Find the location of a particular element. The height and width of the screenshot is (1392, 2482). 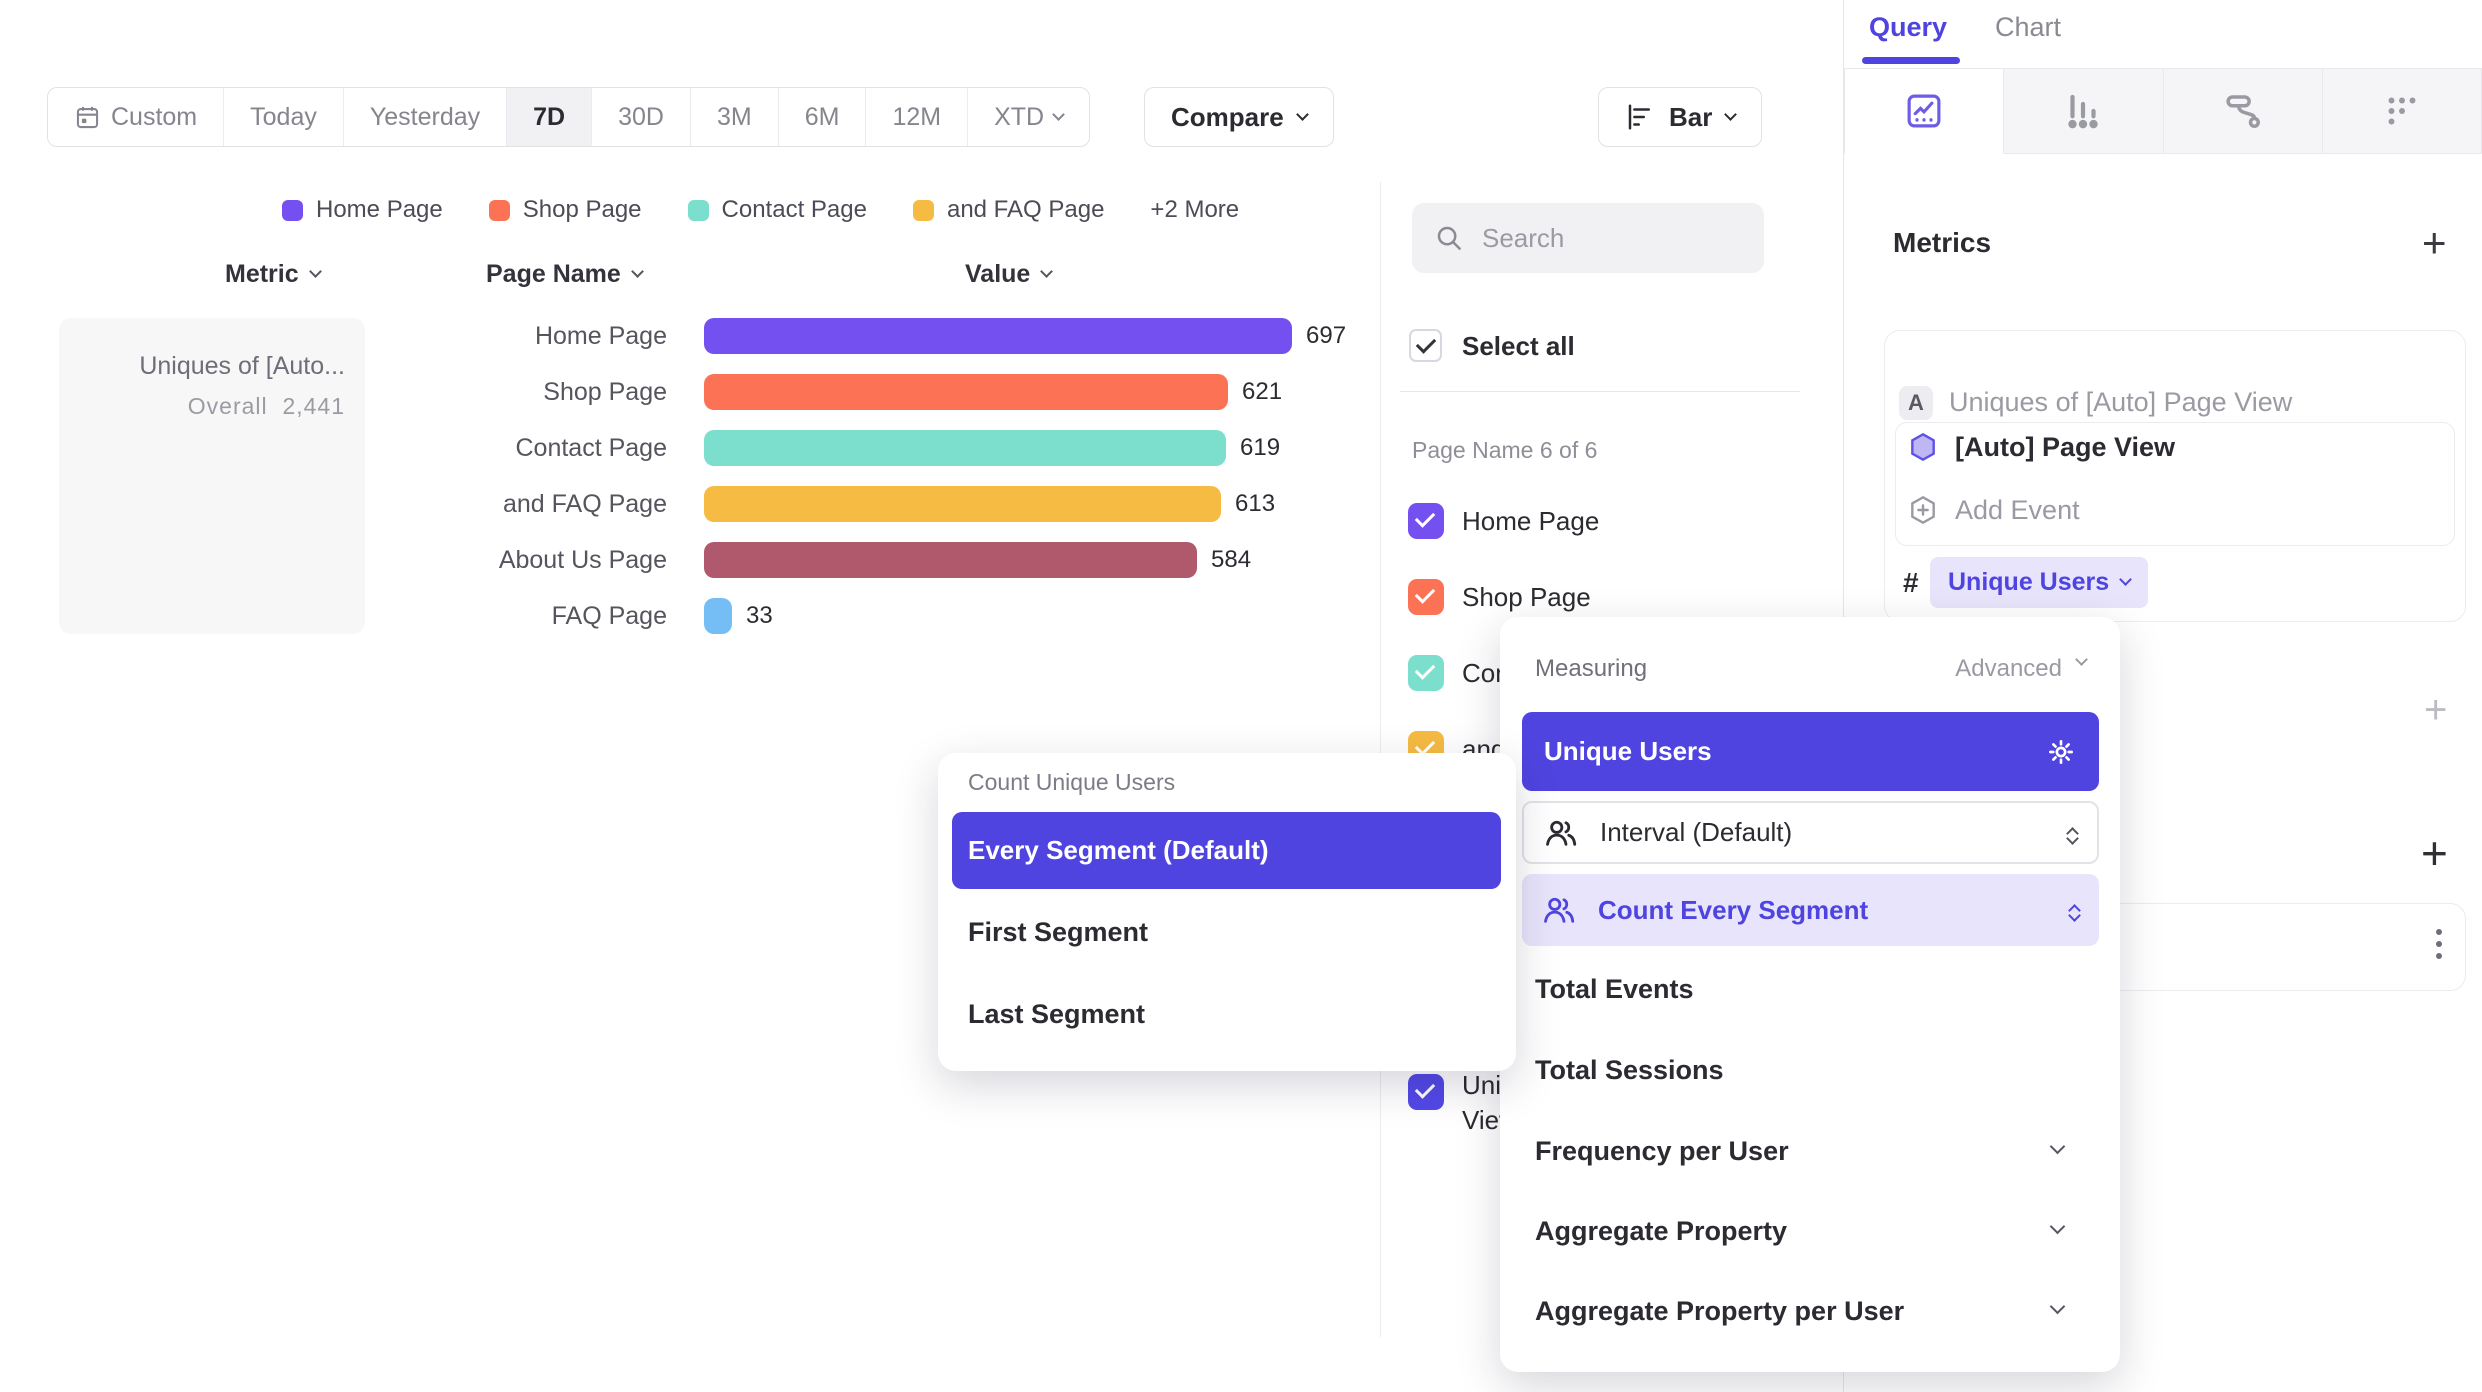

bar-value: 613 is located at coordinates (1255, 503).